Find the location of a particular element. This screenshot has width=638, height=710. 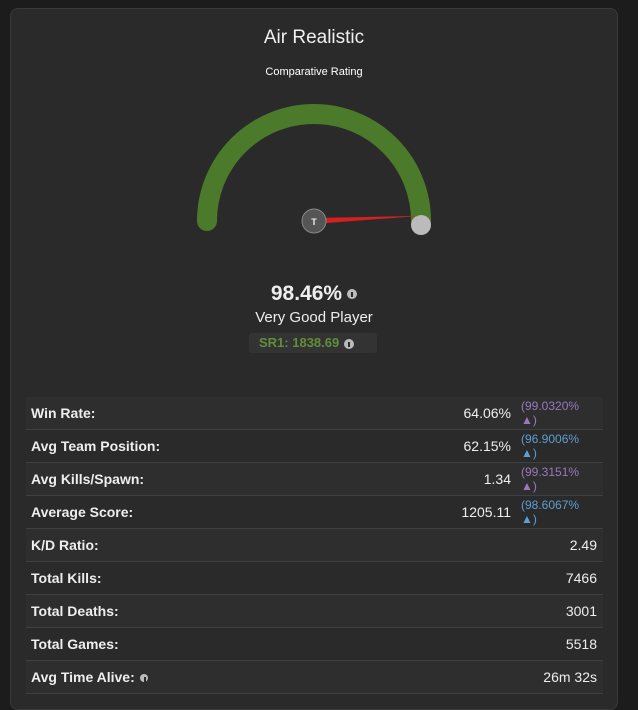

stat-label-cell: Total Kills: is located at coordinates (298, 578).